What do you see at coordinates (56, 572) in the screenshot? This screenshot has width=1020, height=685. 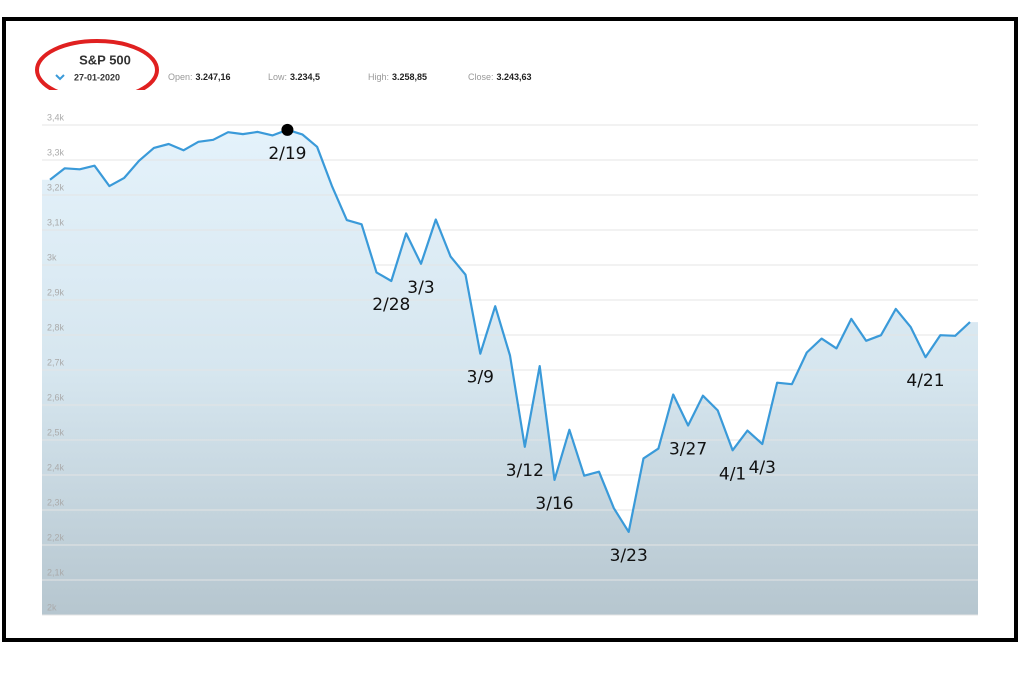 I see `y-tick-label: 2,1k` at bounding box center [56, 572].